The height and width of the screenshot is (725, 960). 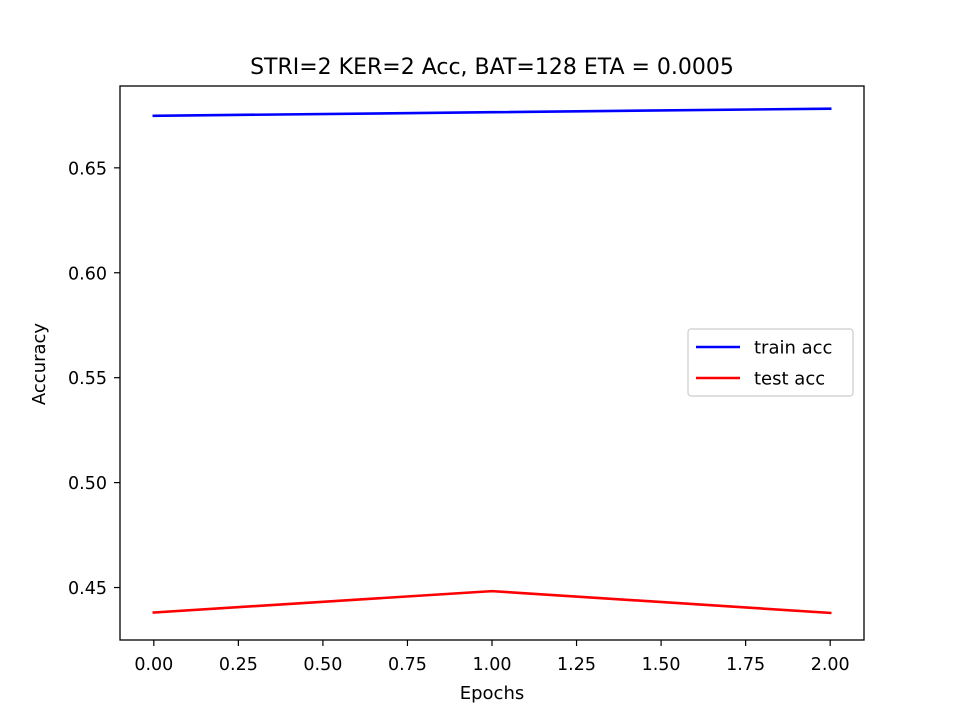 I want to click on legend-label-0: train acc, so click(x=793, y=348).